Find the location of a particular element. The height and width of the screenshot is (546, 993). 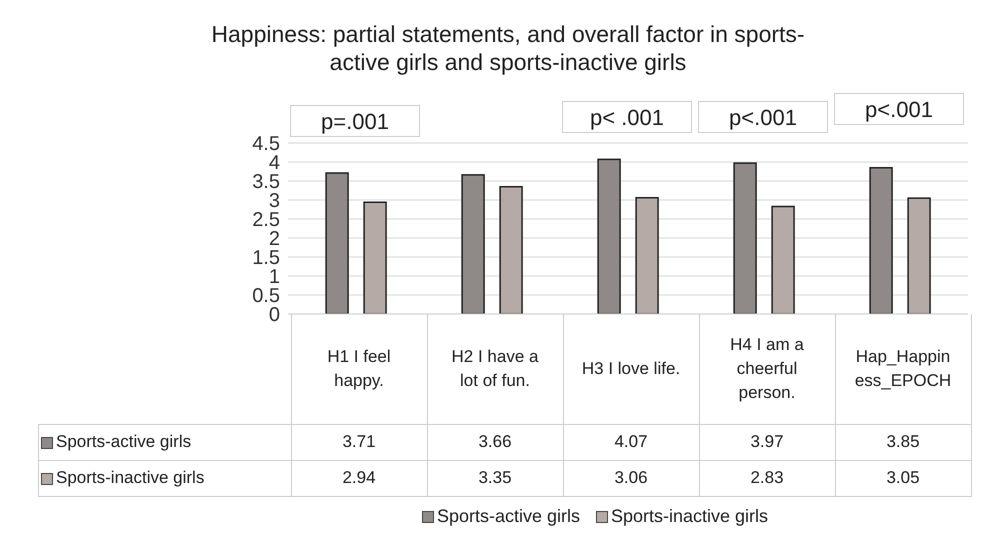

data-label: 3.05 is located at coordinates (903, 478).